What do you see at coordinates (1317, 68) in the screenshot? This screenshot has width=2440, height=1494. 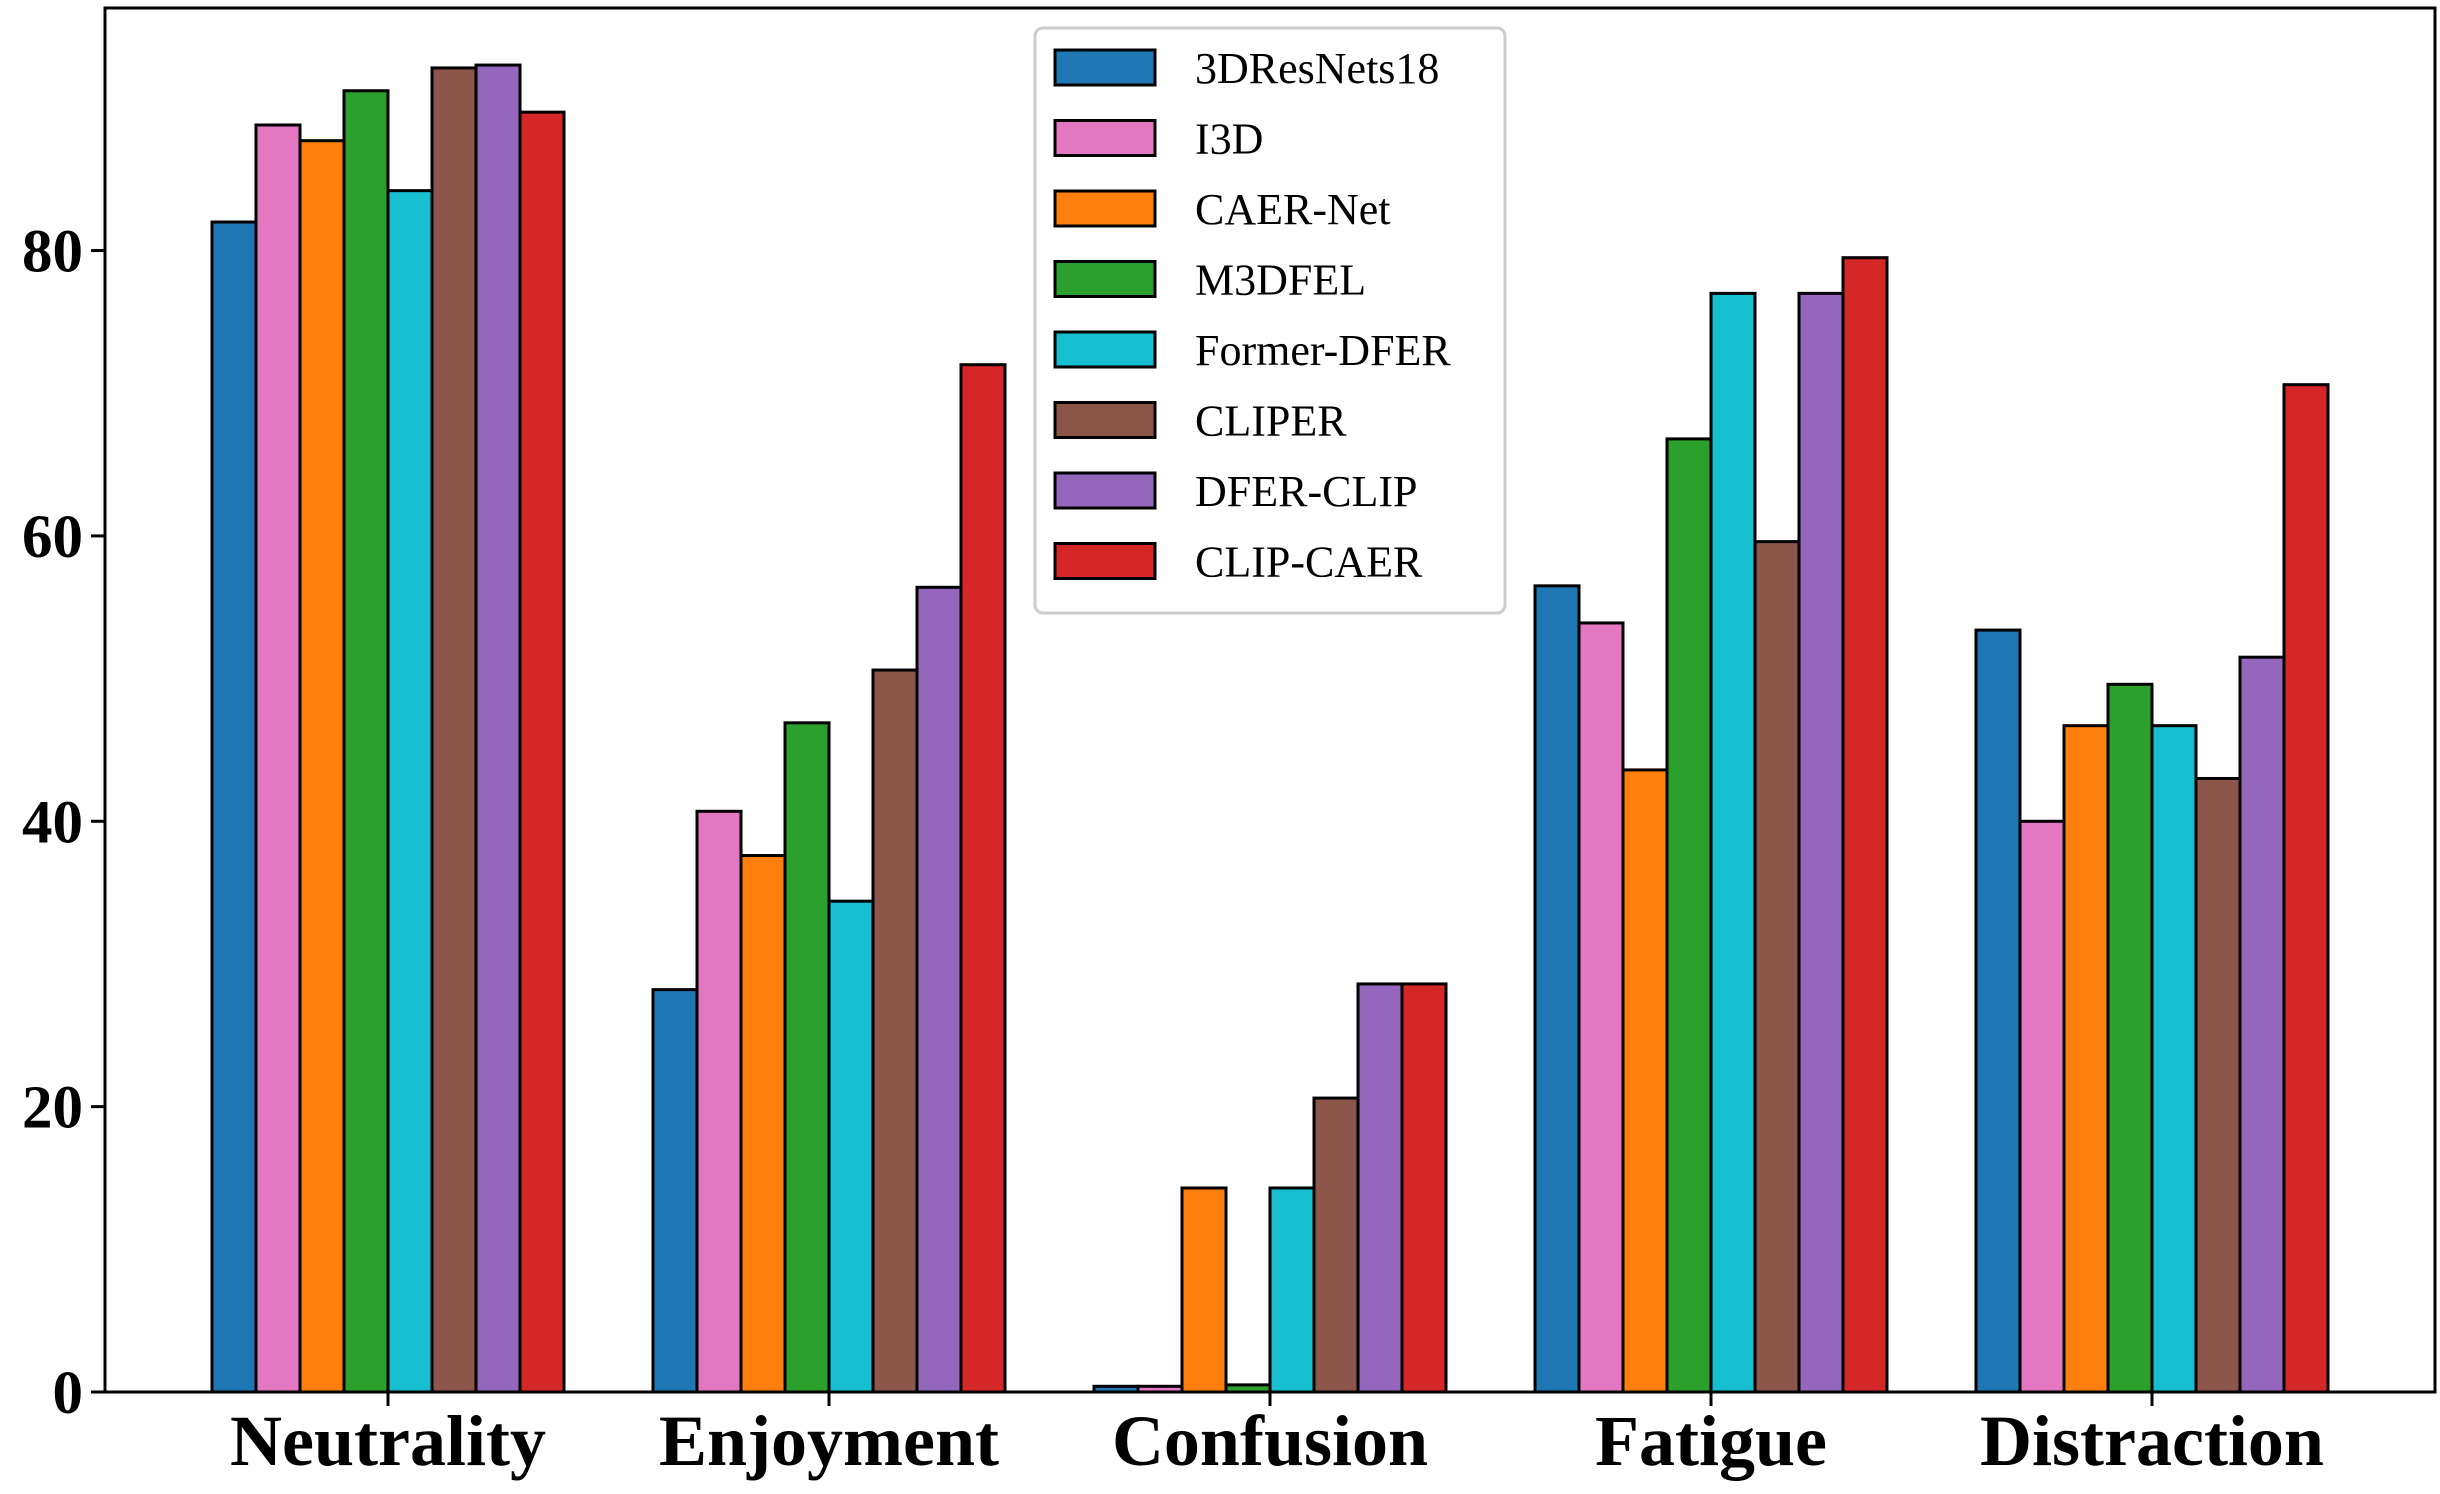 I see `legend-label-3dresnets18: 3DResNets18` at bounding box center [1317, 68].